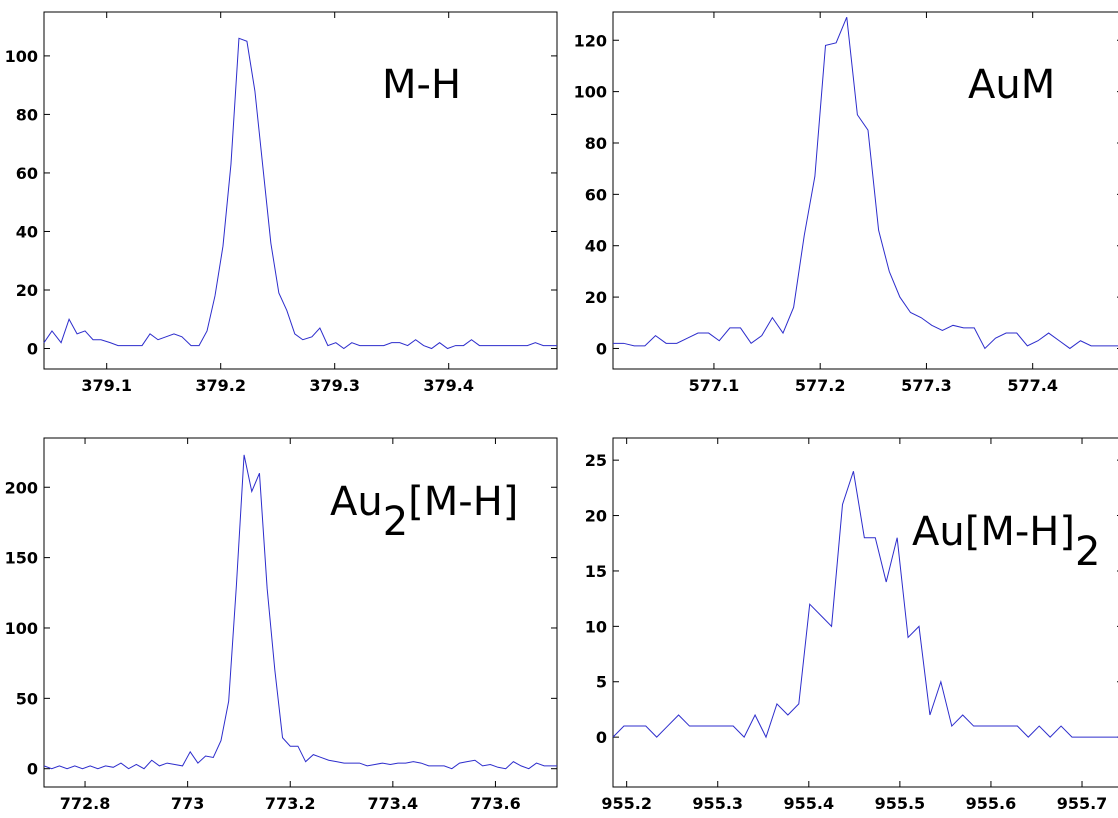  I want to click on x-tick-label: 955.6, so click(991, 803).